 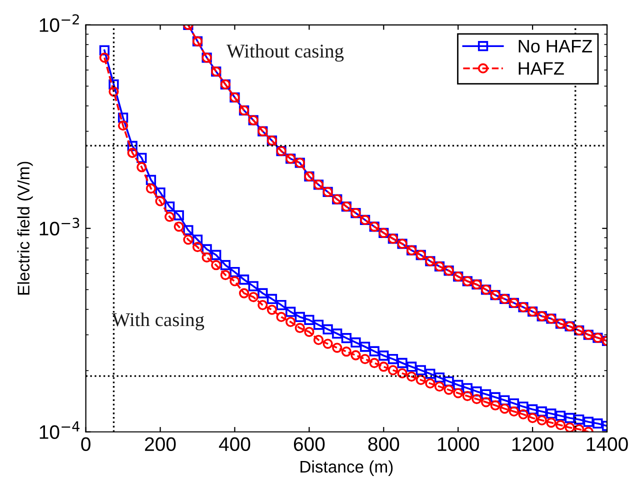 What do you see at coordinates (60, 430) in the screenshot?
I see `y-tick-label: 10$^{−4}$` at bounding box center [60, 430].